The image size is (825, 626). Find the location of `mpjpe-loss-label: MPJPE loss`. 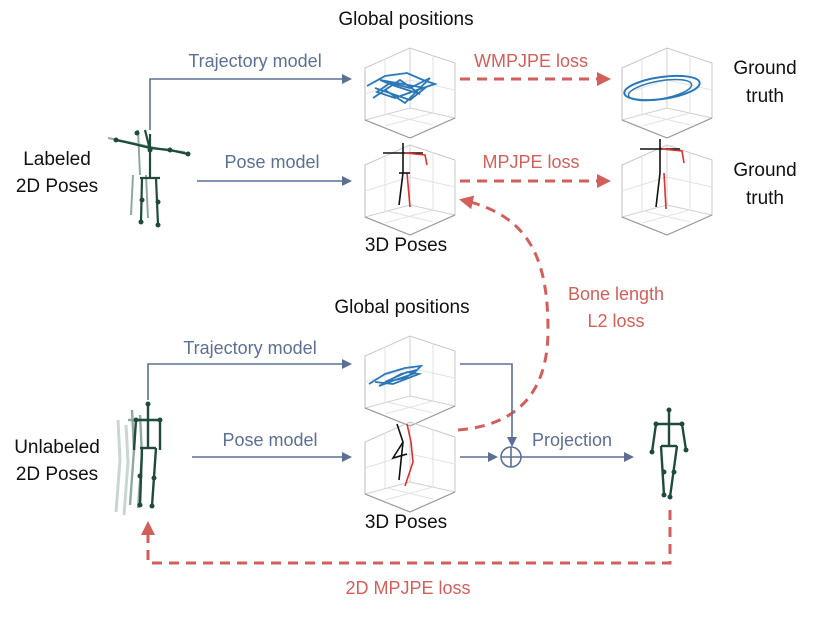

mpjpe-loss-label: MPJPE loss is located at coordinates (530, 162).